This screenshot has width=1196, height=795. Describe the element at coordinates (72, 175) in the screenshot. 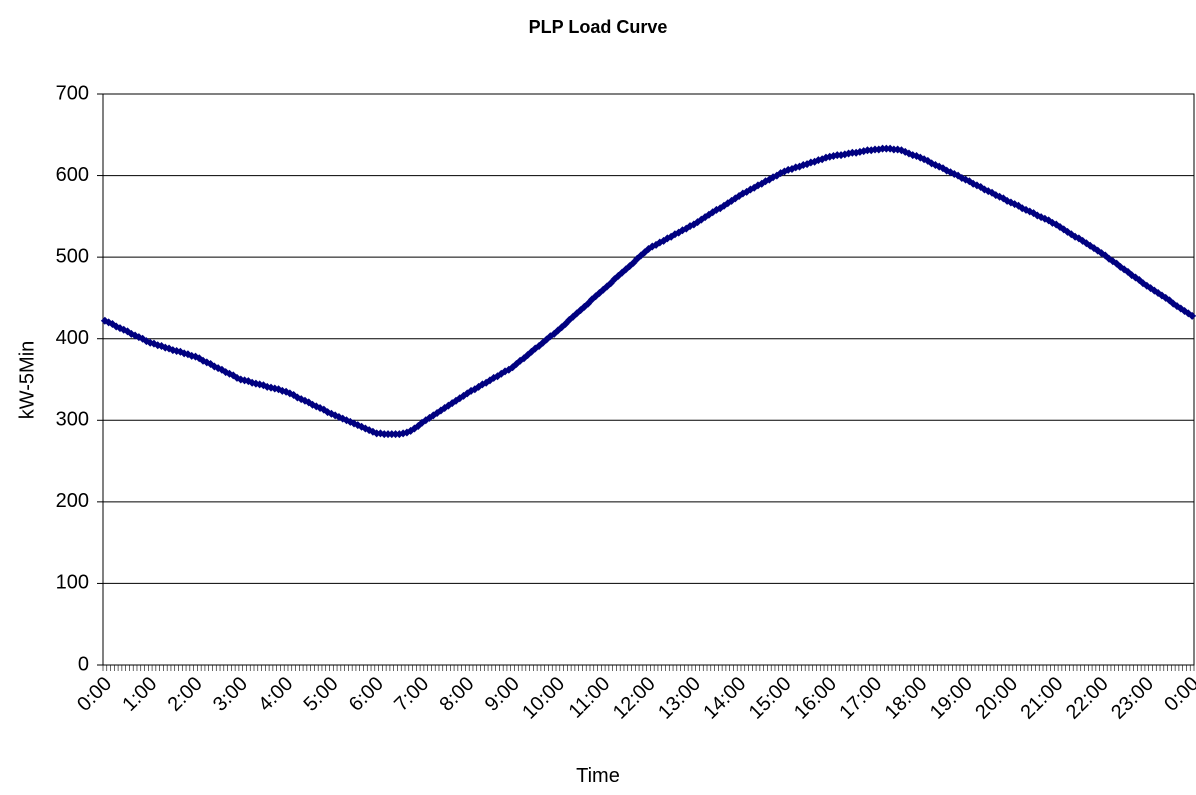

I see `y-tick-label: 600` at that location.